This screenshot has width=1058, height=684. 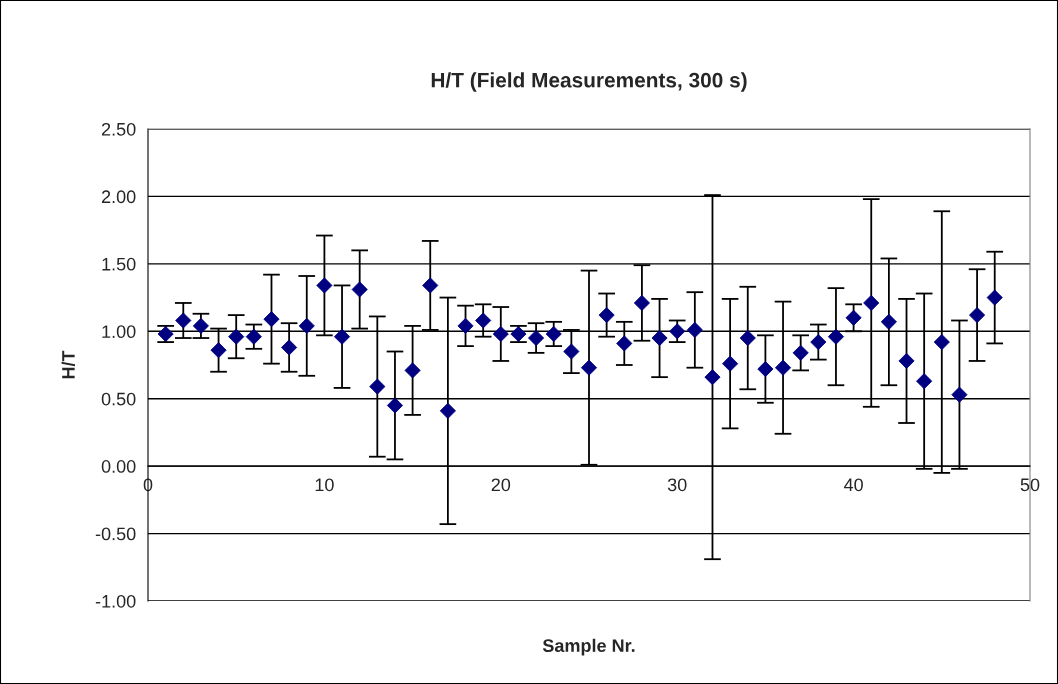 I want to click on y-tick-label: -1.00, so click(x=115, y=601).